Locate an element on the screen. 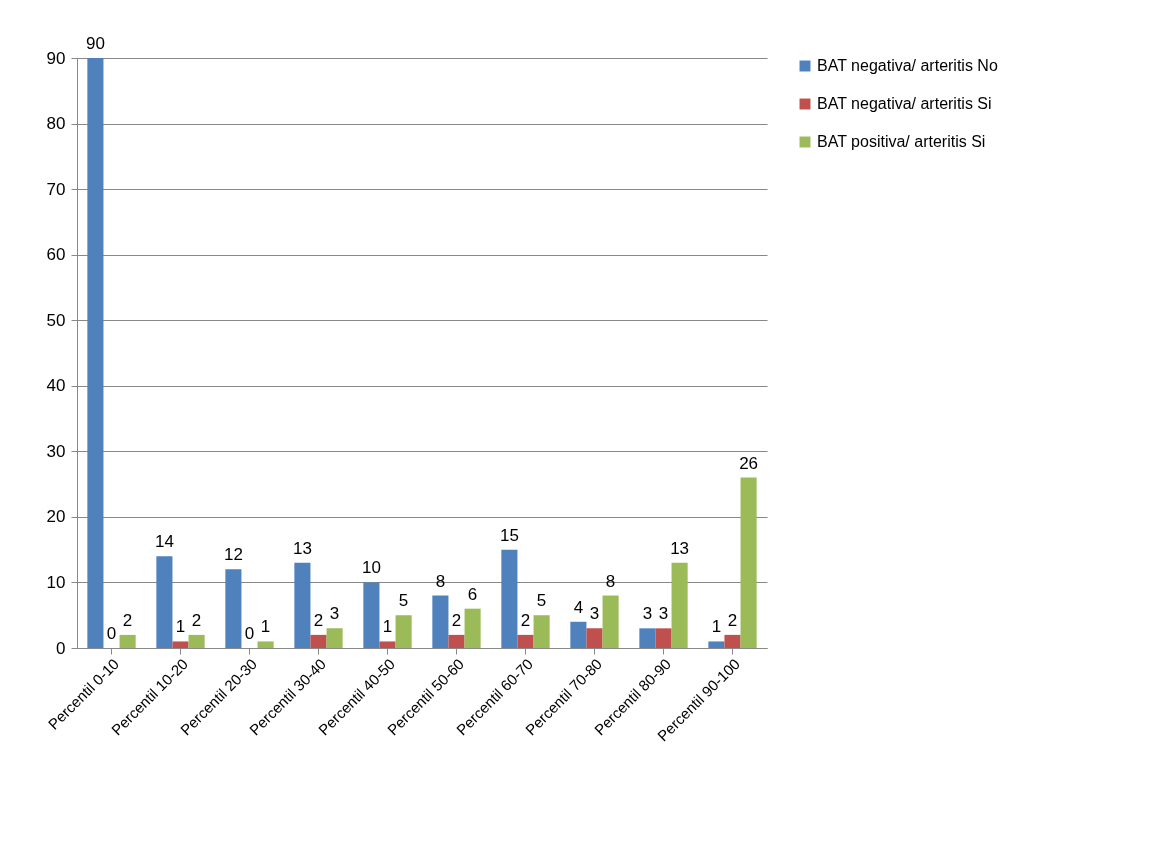  y-tick-label: 50 is located at coordinates (56, 320).